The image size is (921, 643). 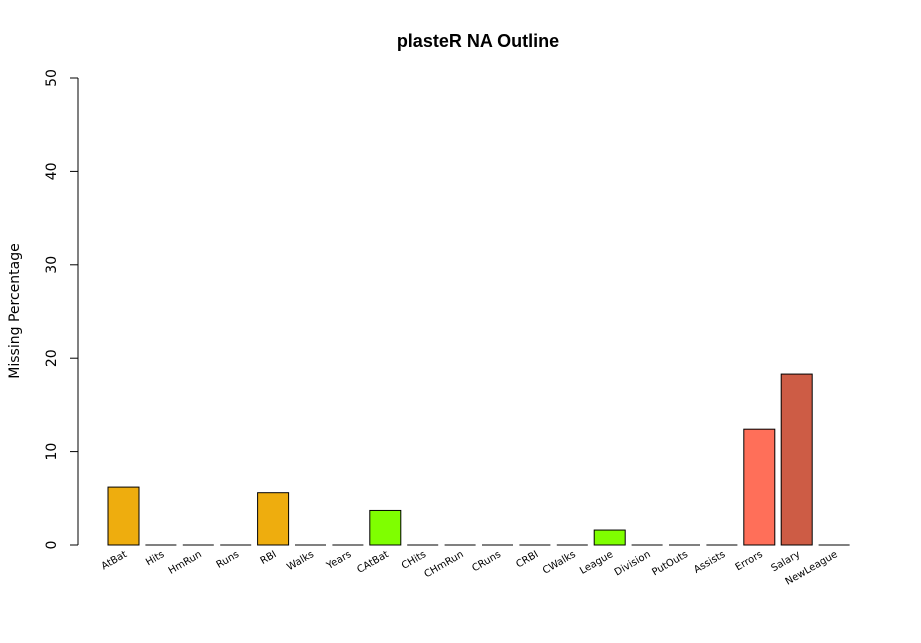 What do you see at coordinates (52, 171) in the screenshot?
I see `y-tick-label: 40` at bounding box center [52, 171].